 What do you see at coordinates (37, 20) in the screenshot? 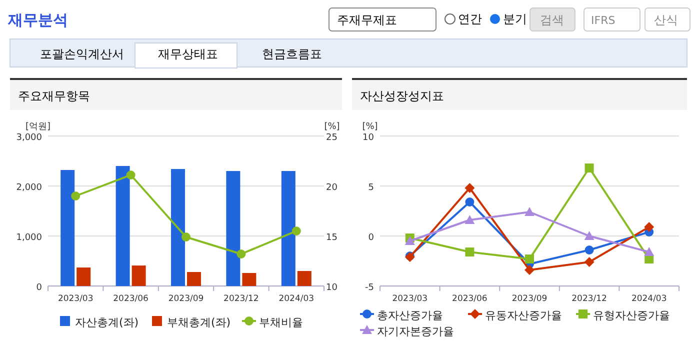
I see `text: 재무분석` at bounding box center [37, 20].